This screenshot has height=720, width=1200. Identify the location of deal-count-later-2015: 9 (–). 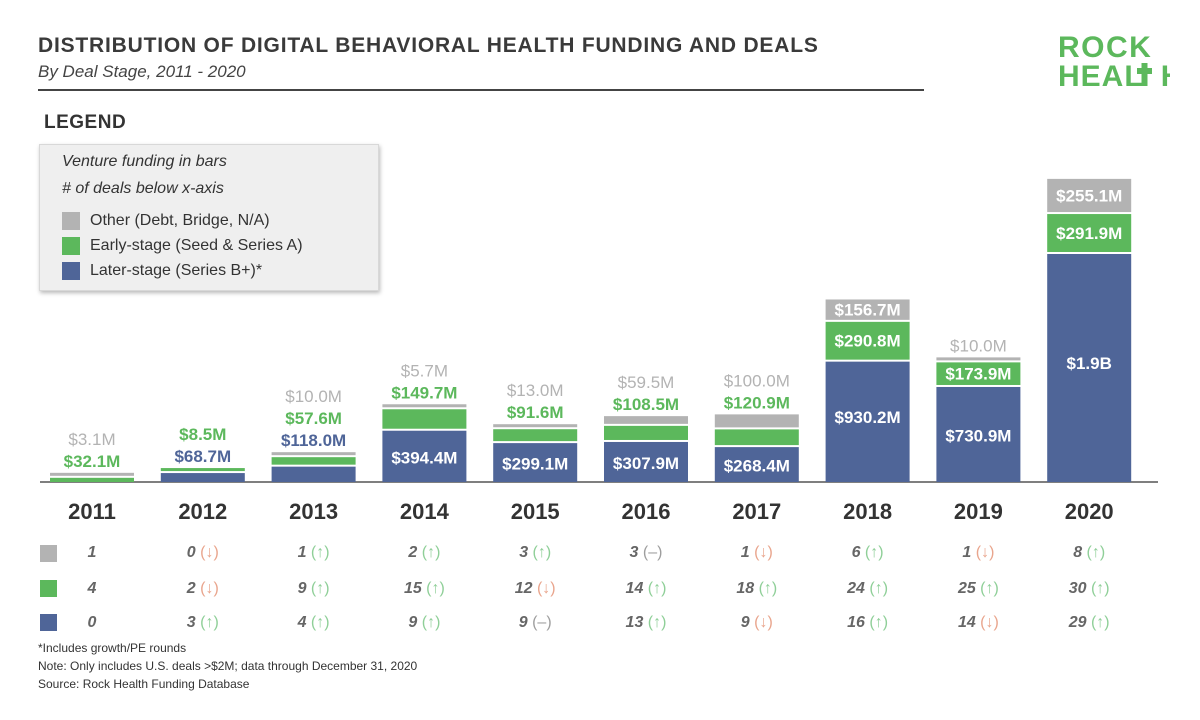
(535, 622).